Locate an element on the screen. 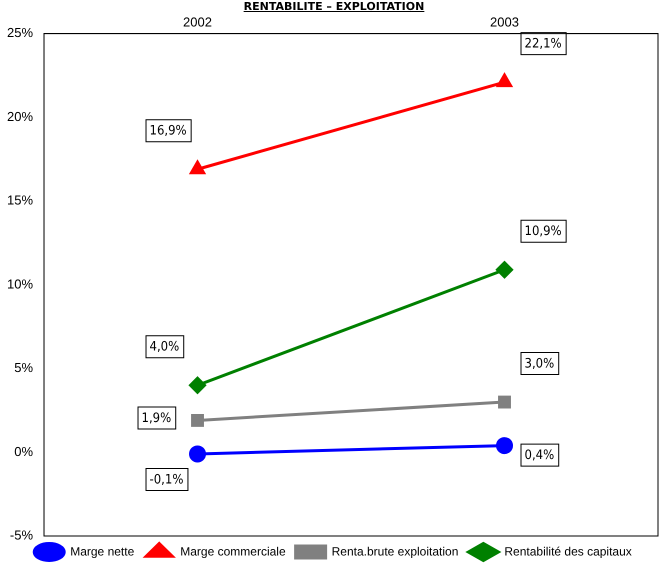 The height and width of the screenshot is (568, 668). data-label: 16,9% is located at coordinates (168, 131).